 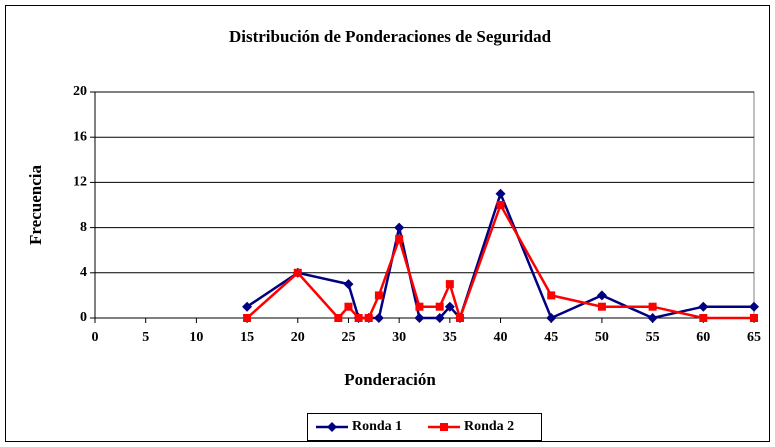 What do you see at coordinates (377, 426) in the screenshot?
I see `legend-label: Ronda 1` at bounding box center [377, 426].